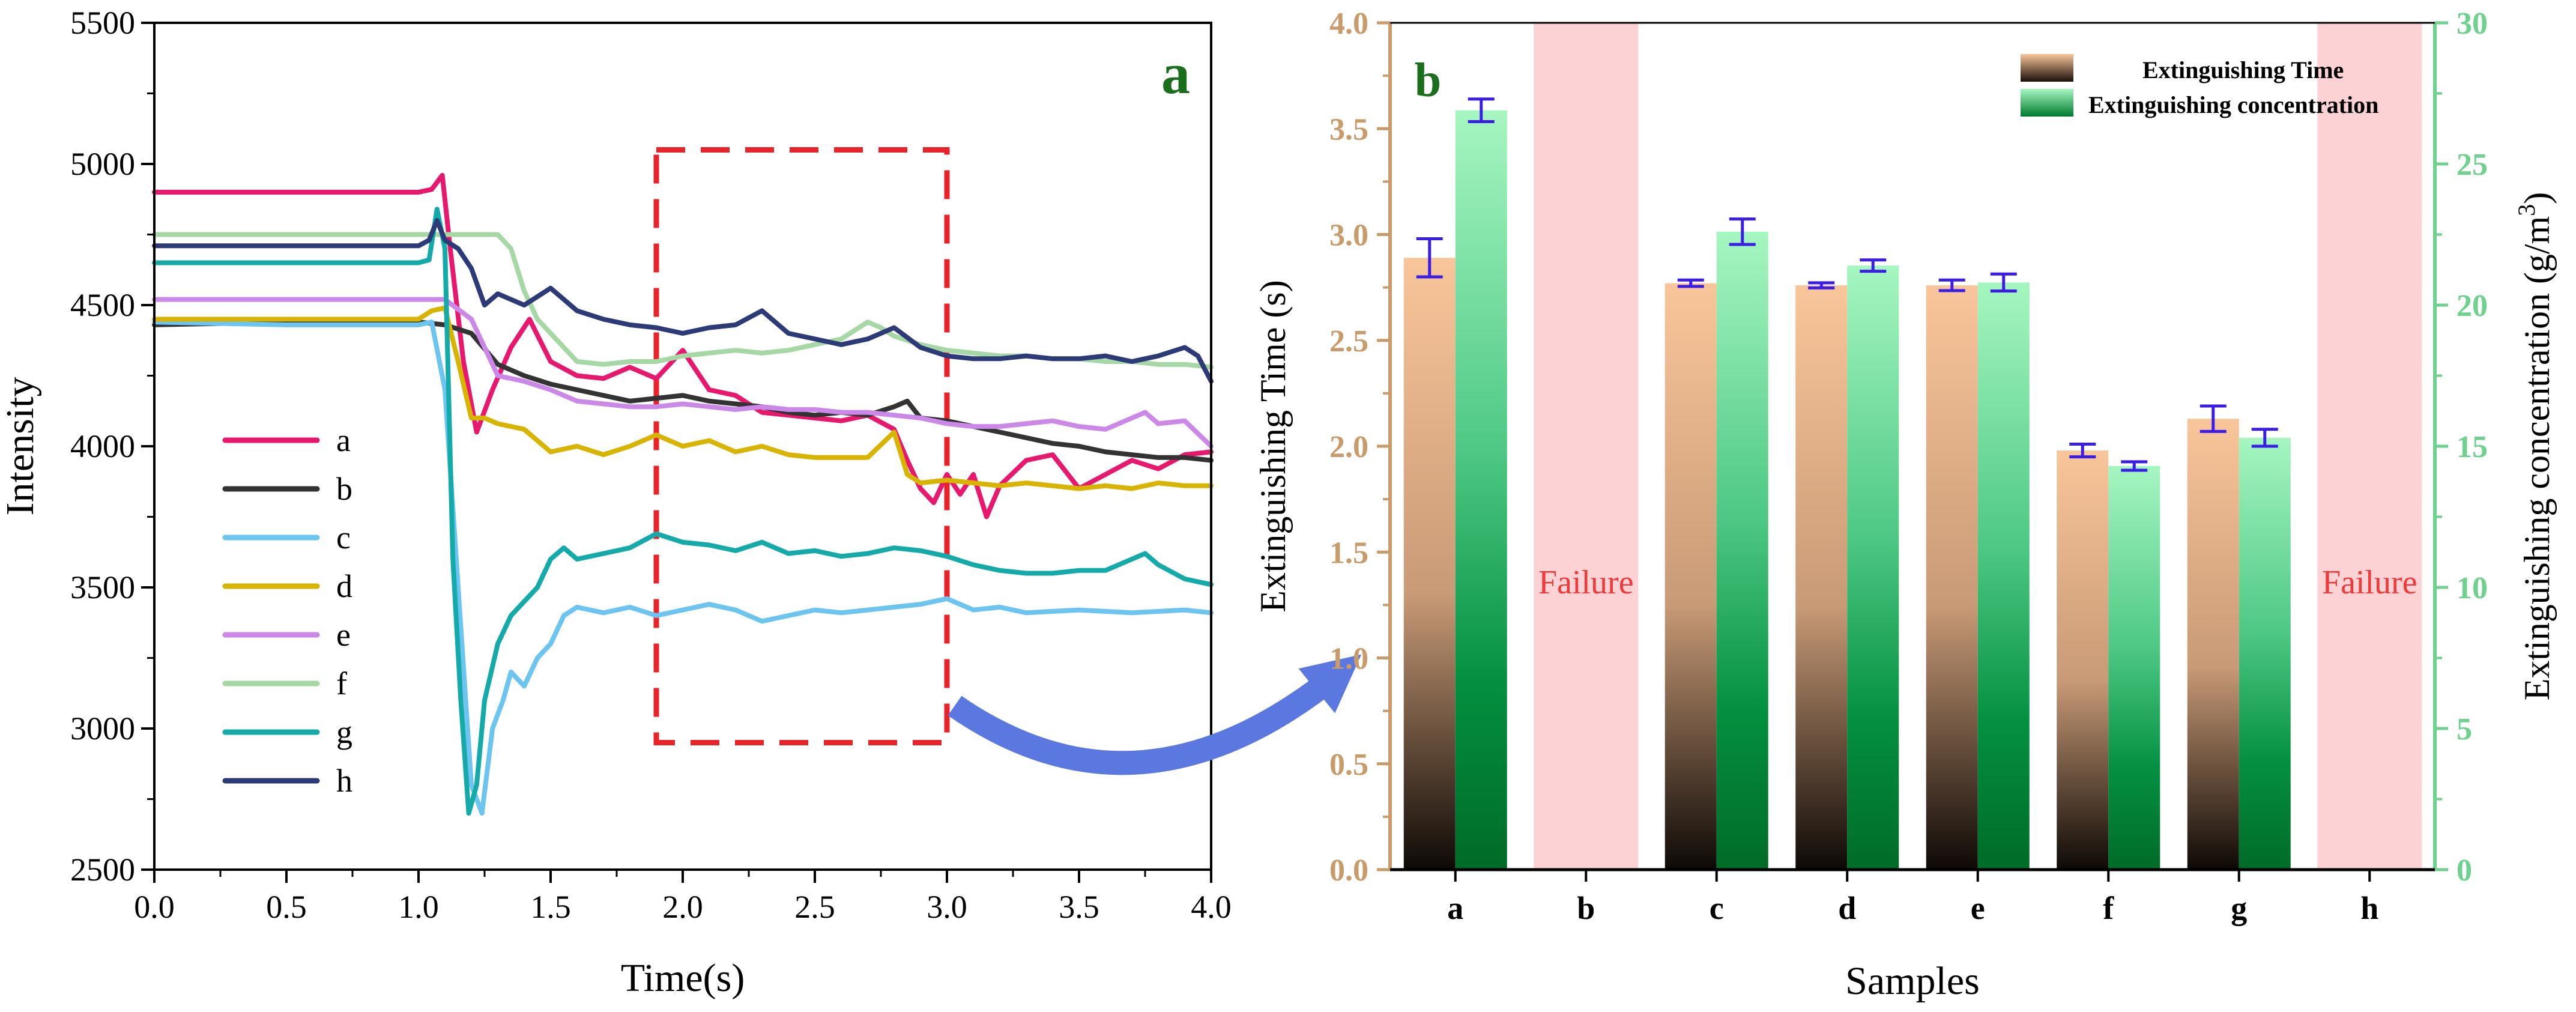  I want to click on series-line-d, so click(683, 398).